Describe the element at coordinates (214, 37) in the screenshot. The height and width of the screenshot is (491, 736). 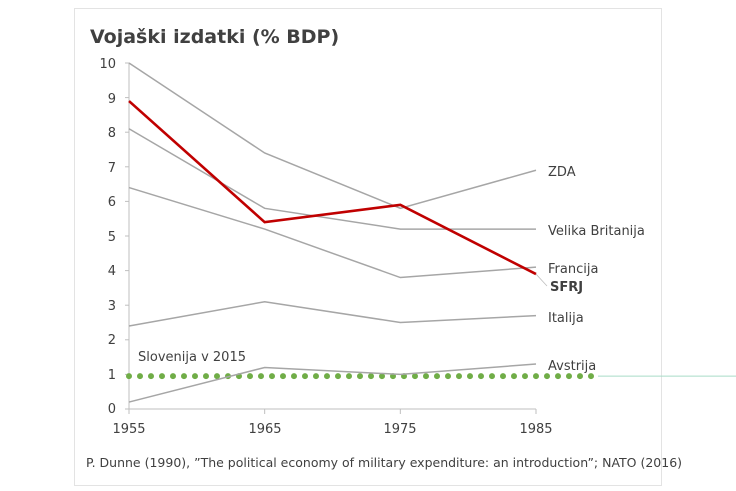
I see `chart-title: Vojaški izdatki (% BDP)` at that location.